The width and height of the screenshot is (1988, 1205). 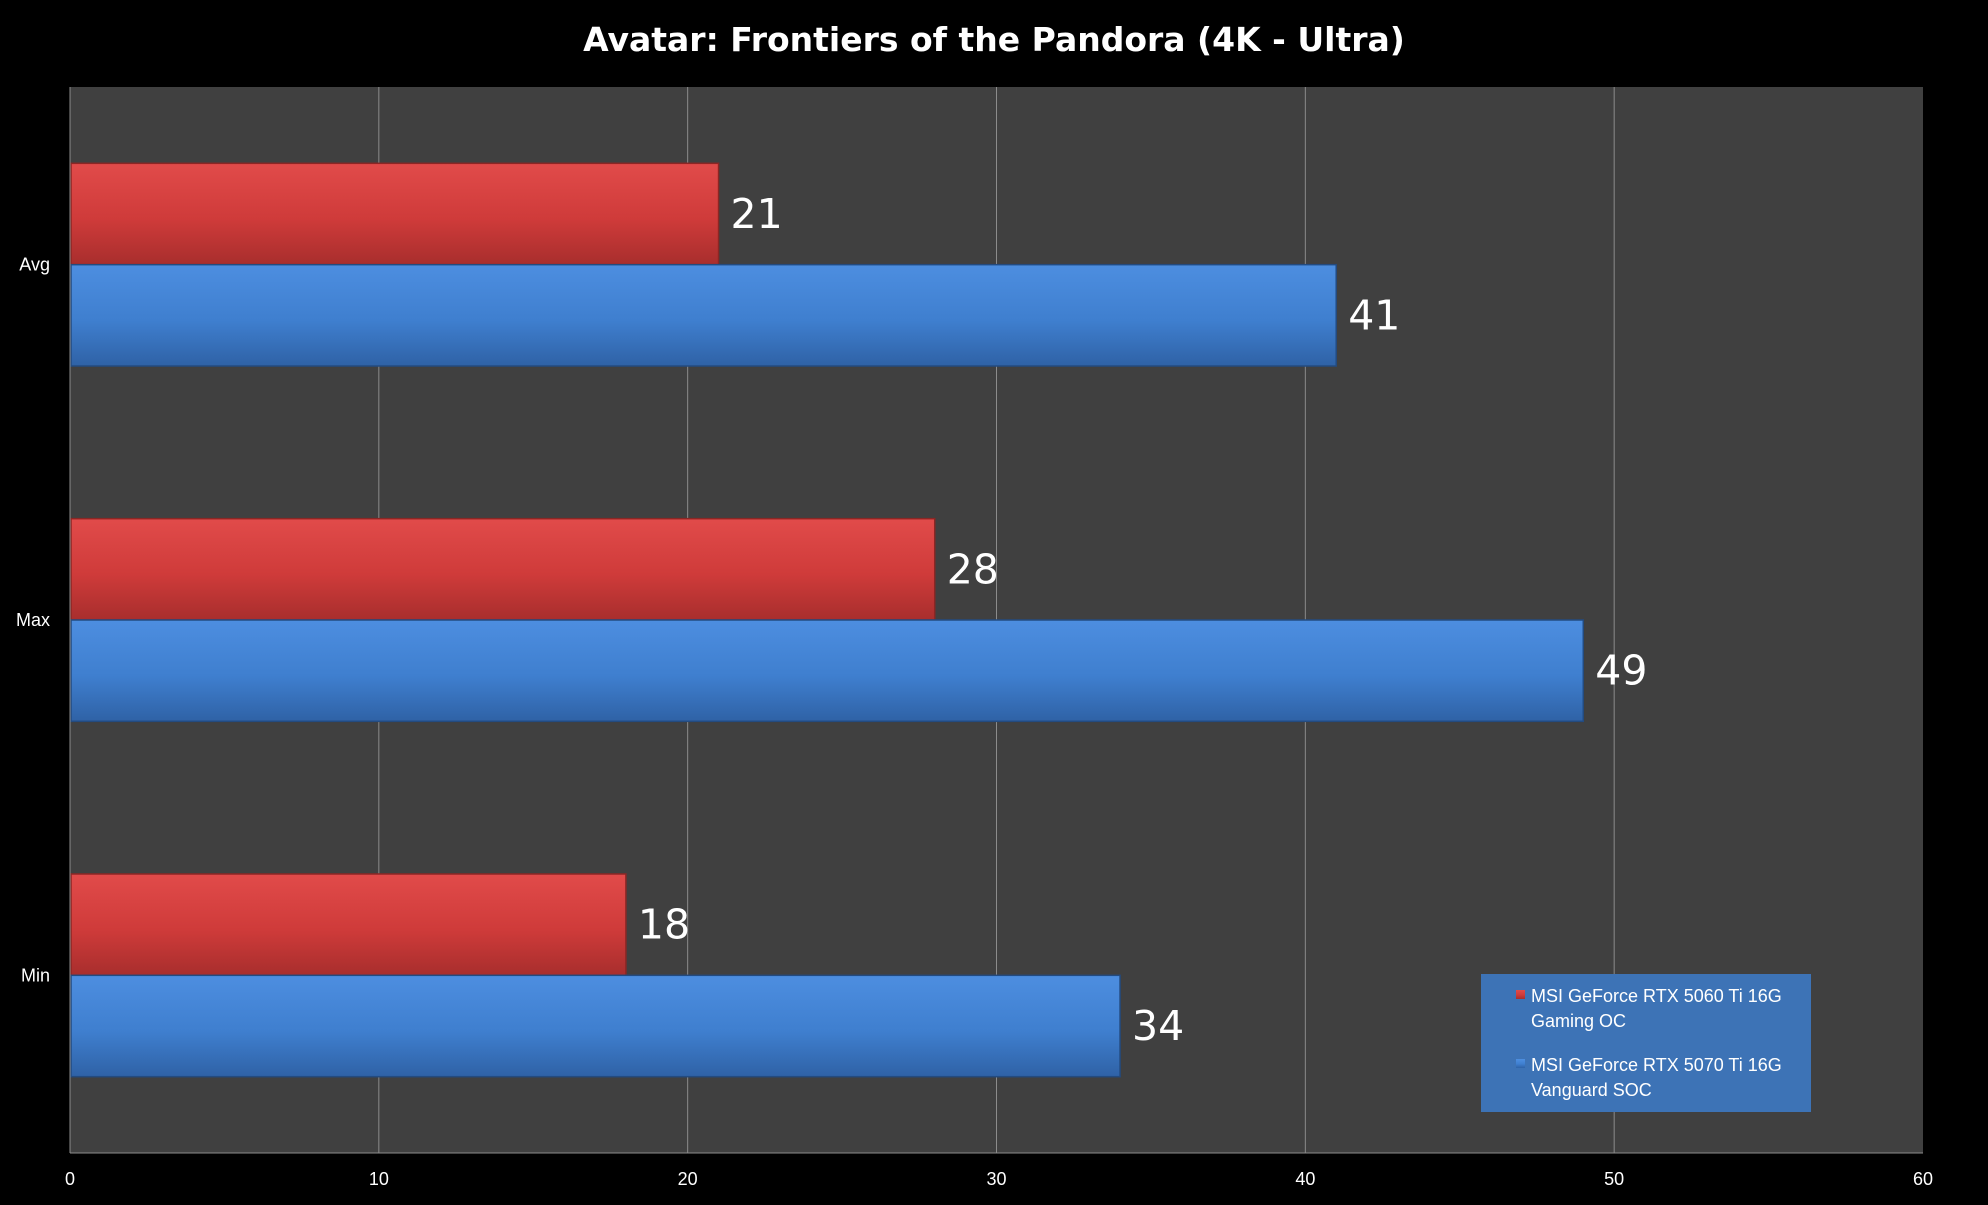 What do you see at coordinates (1656, 1077) in the screenshot?
I see `legend-label-series-2: MSI GeForce RTX 5070 Ti 16G Vanguard SOC` at bounding box center [1656, 1077].